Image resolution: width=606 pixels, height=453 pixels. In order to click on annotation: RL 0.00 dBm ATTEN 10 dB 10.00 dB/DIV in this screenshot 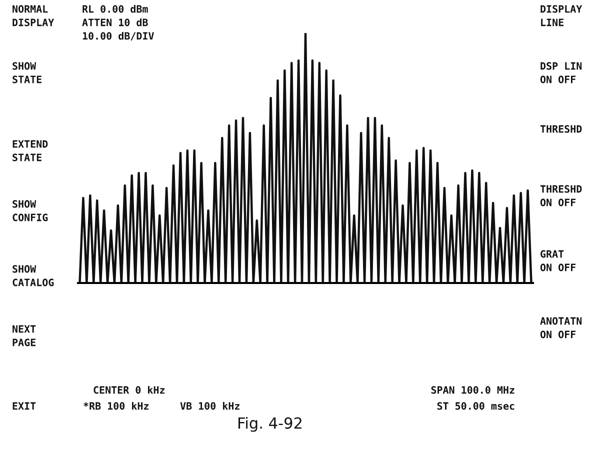, I will do `click(118, 22)`.